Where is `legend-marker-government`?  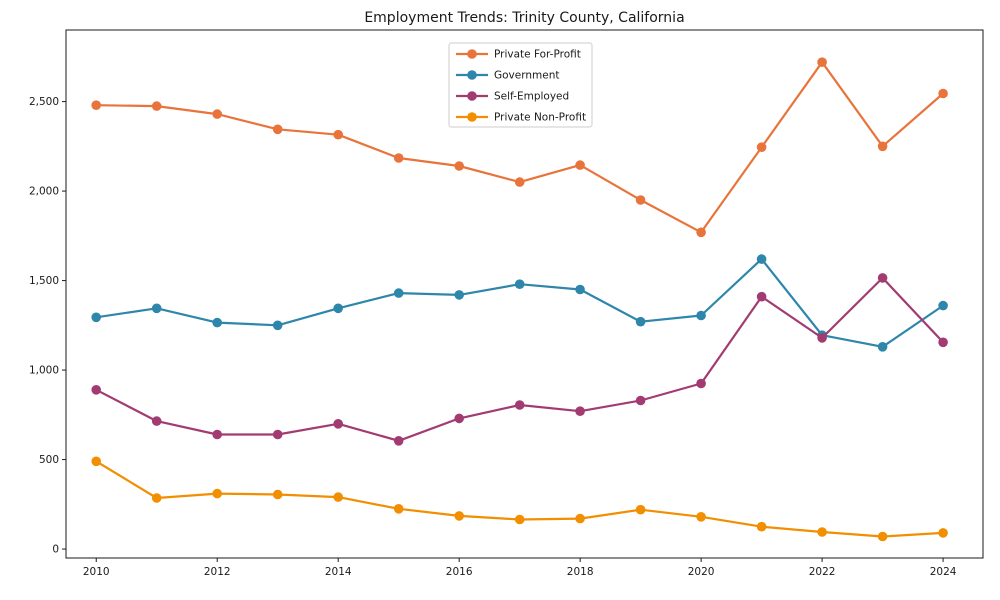 legend-marker-government is located at coordinates (472, 75).